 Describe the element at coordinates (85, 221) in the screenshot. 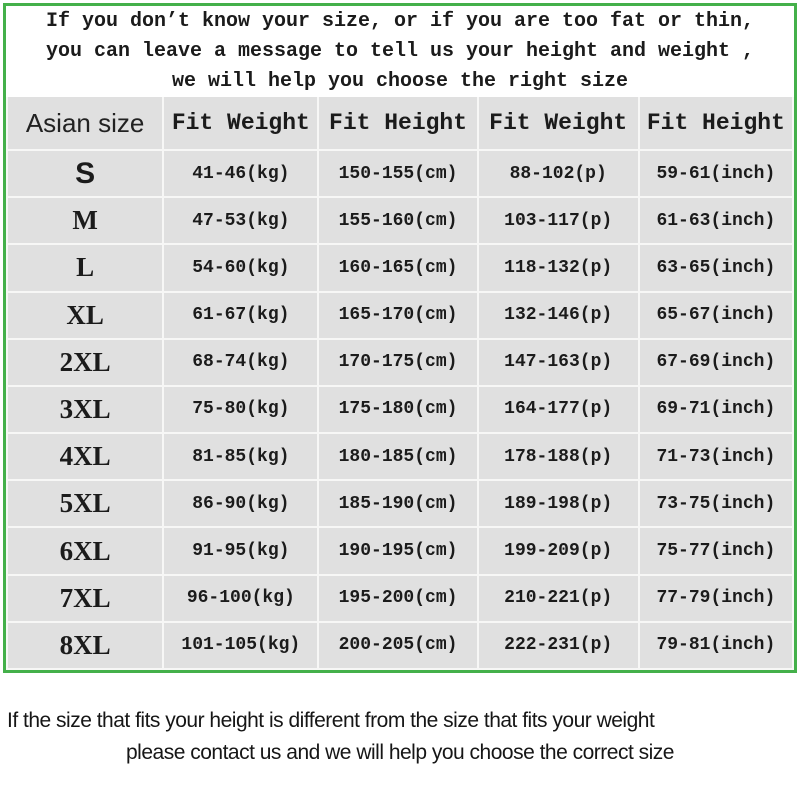

I see `size-cell: M` at that location.